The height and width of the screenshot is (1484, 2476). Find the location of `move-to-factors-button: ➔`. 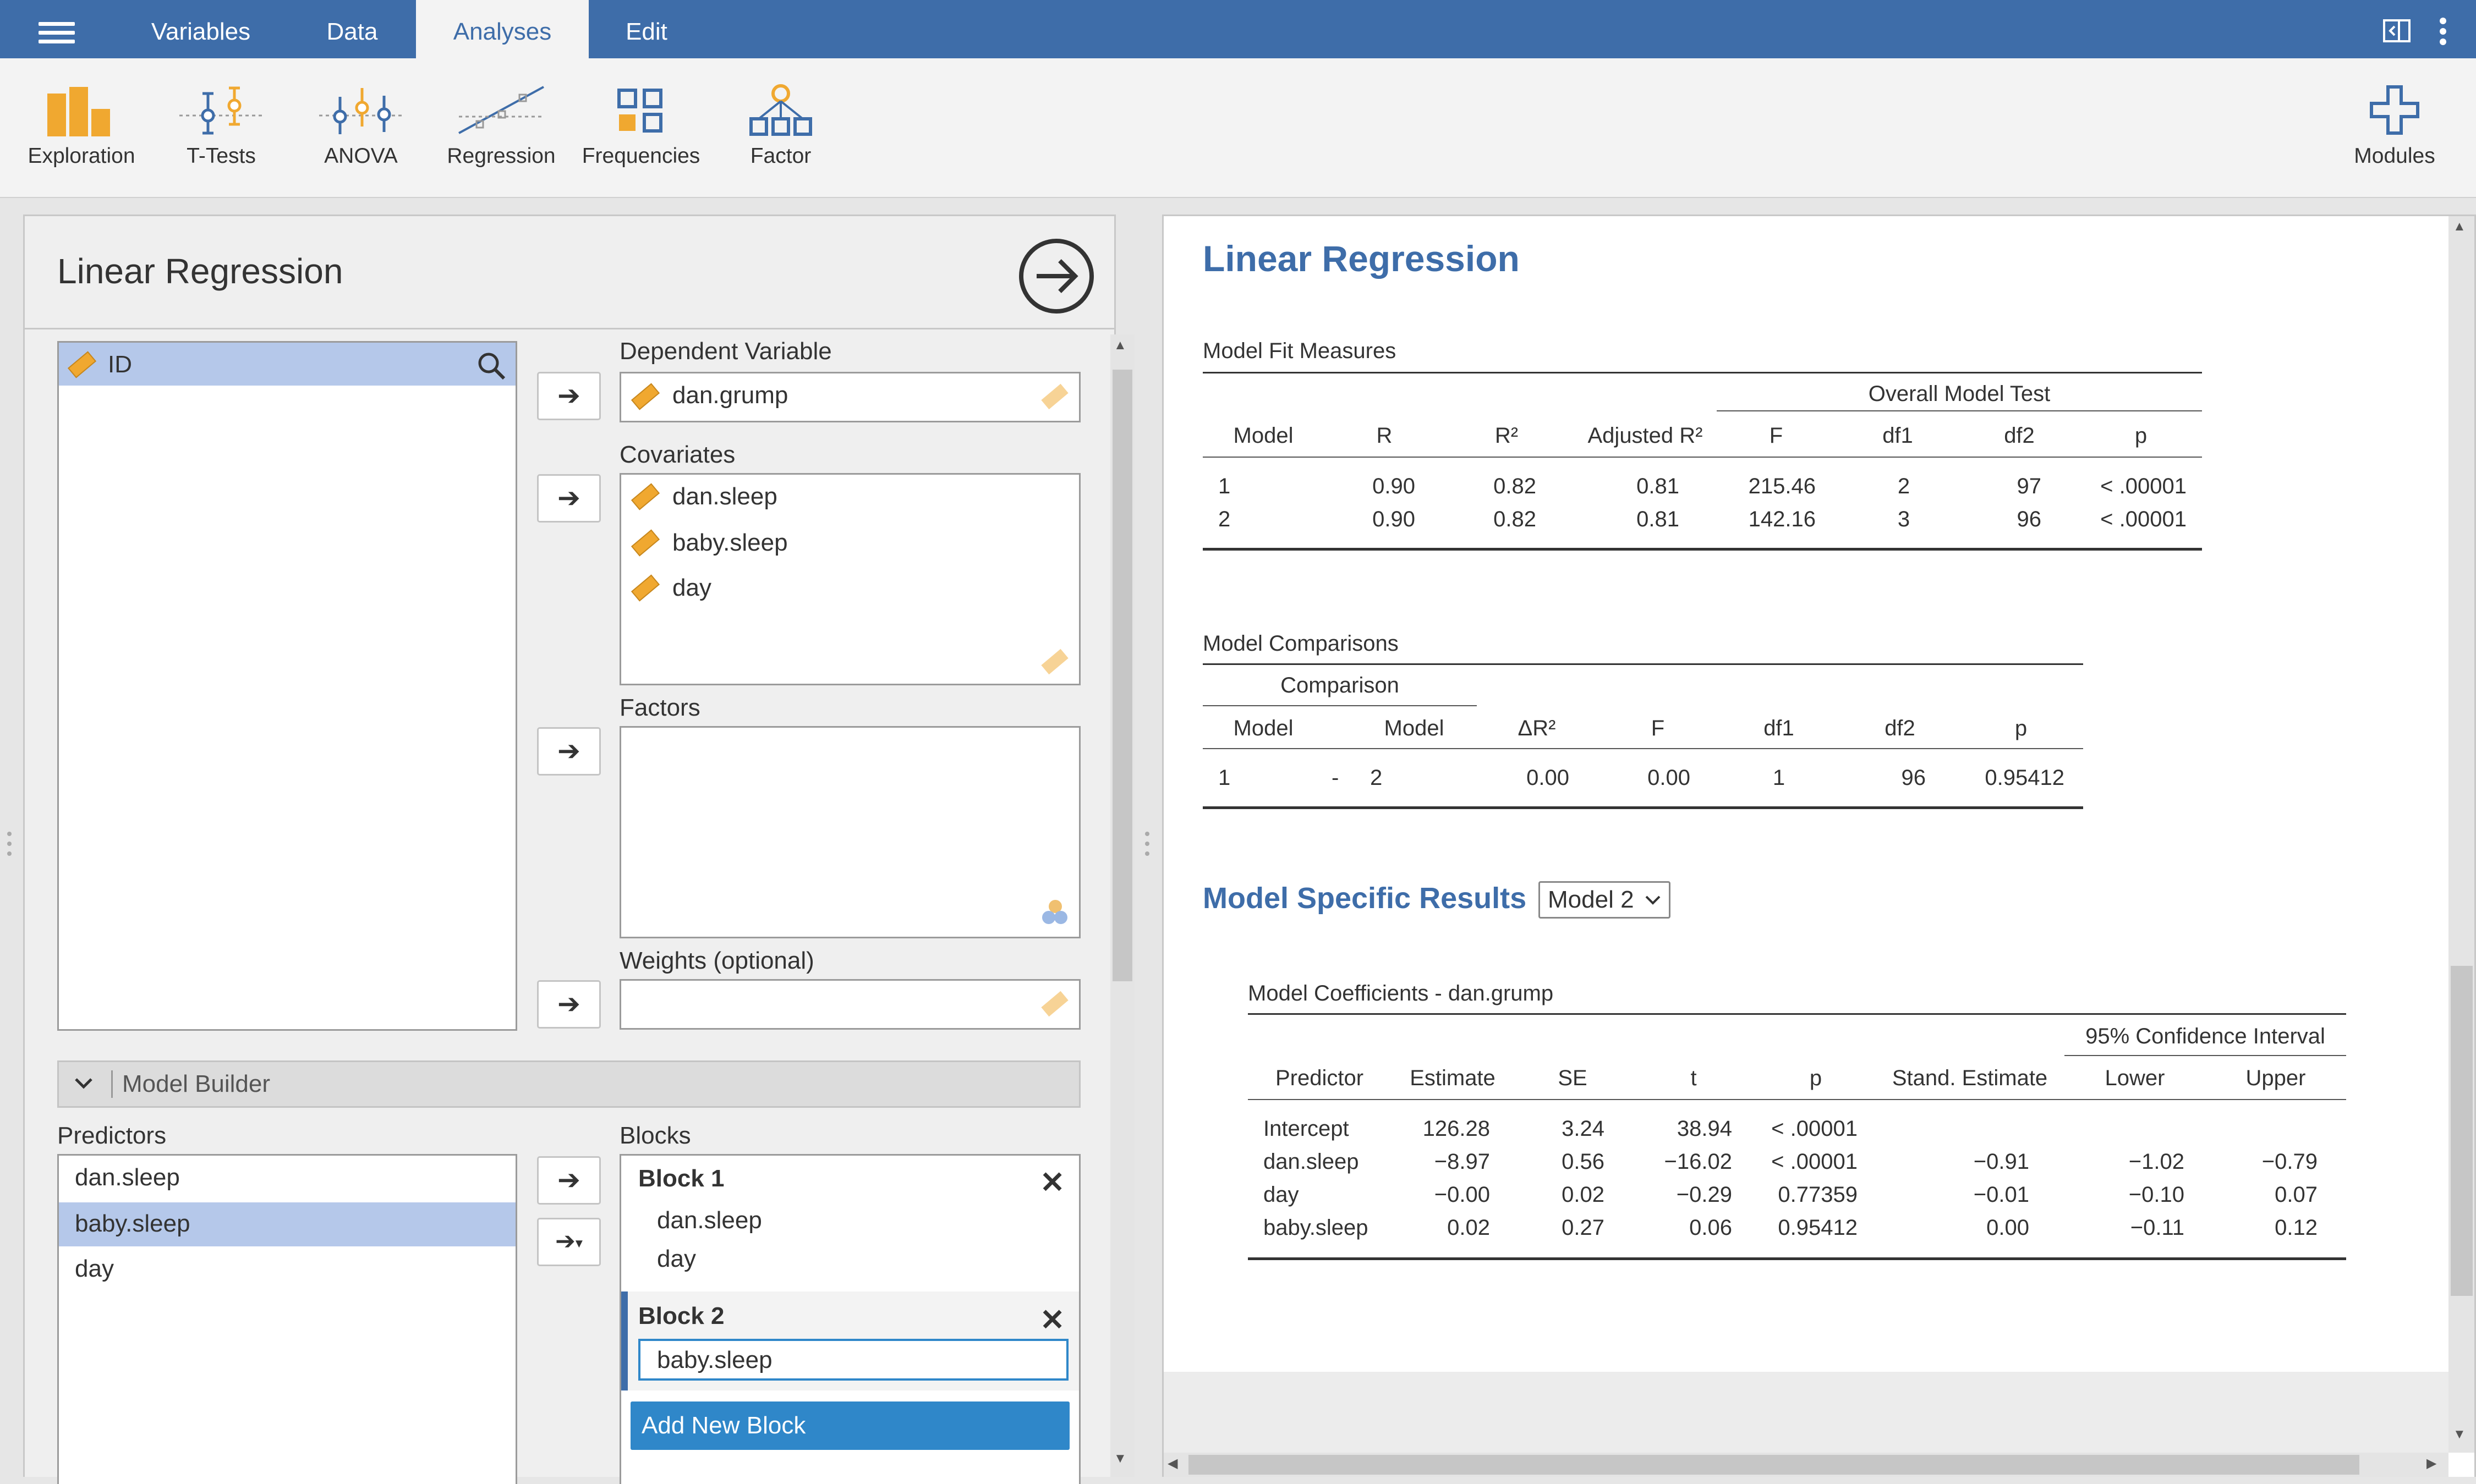

move-to-factors-button: ➔ is located at coordinates (569, 751).